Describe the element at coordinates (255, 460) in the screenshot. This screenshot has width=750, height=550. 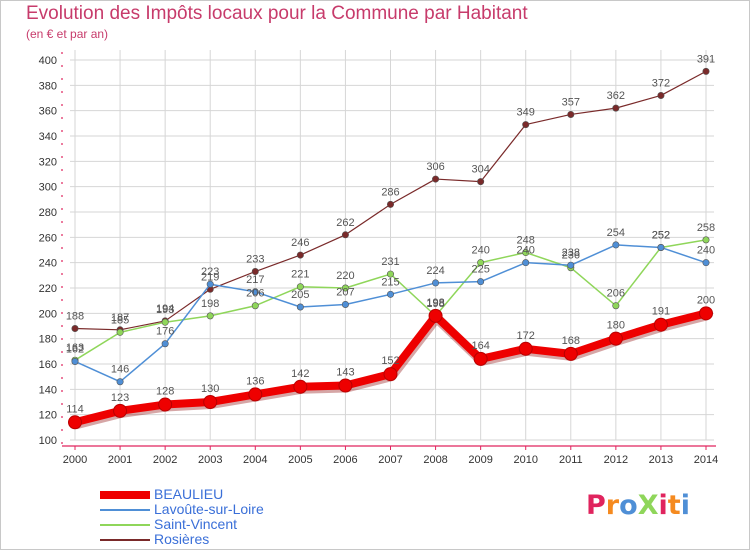
I see `x-tick-label: 2004` at that location.